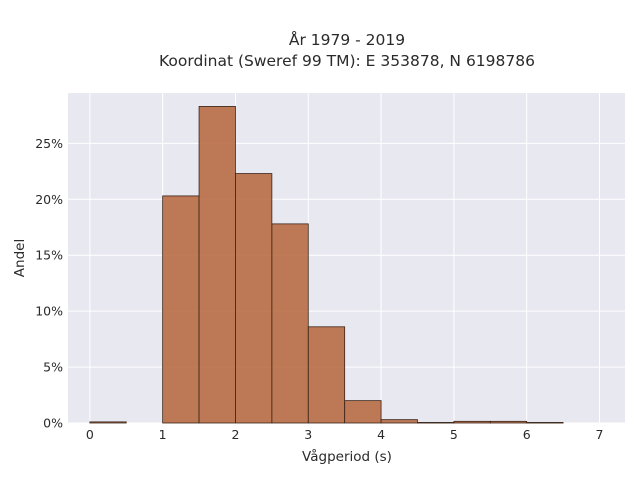 Image resolution: width=640 pixels, height=480 pixels. I want to click on x-tick-label-5: 5, so click(454, 434).